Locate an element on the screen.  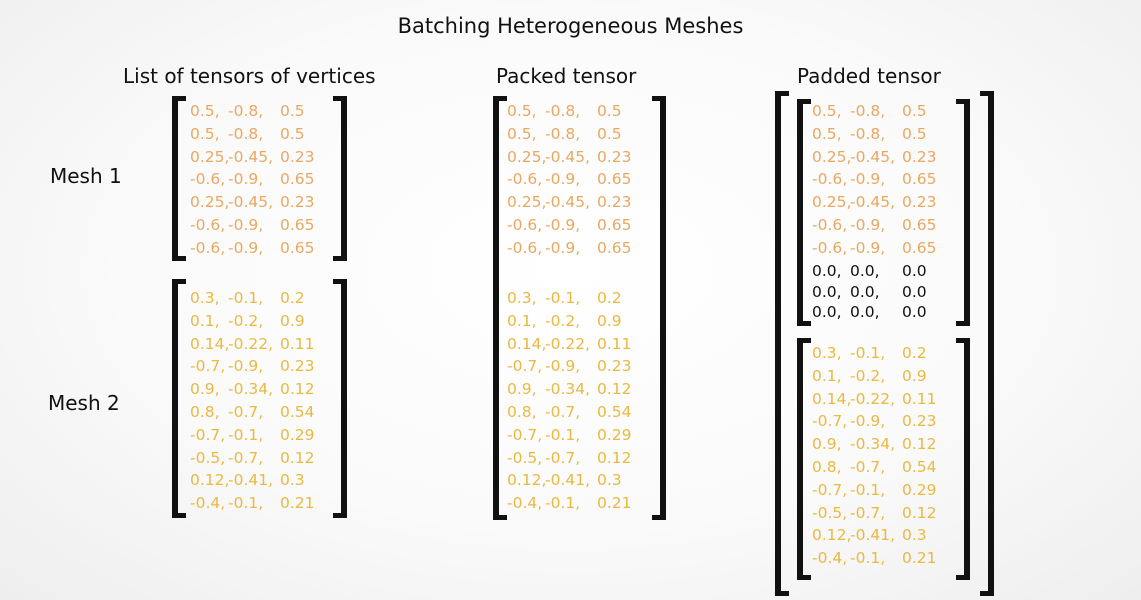
mesh-1-label: Mesh 1 is located at coordinates (86, 176).